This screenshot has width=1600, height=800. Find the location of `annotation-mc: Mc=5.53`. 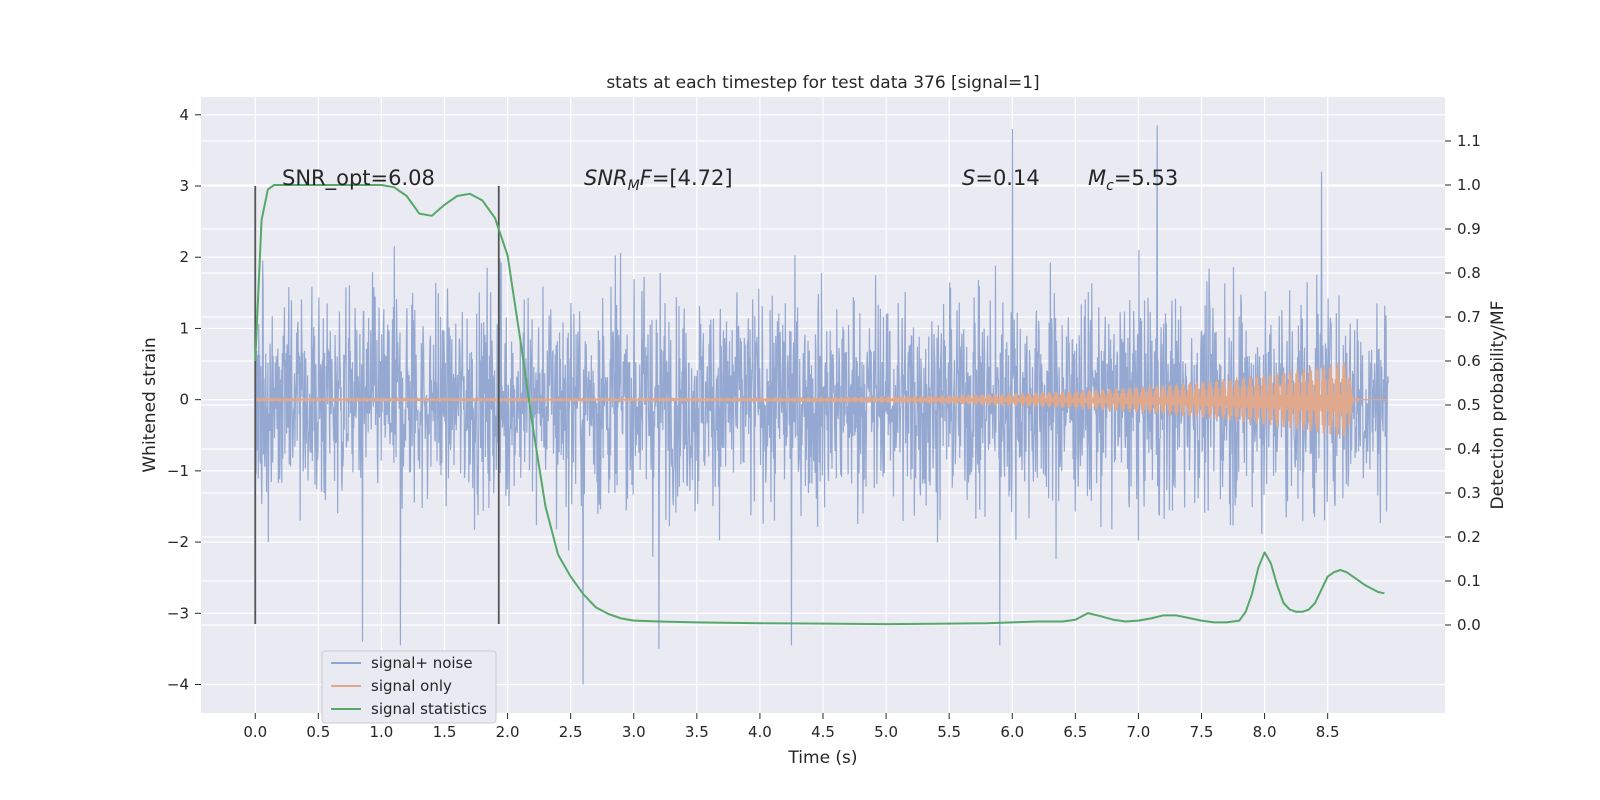

annotation-mc: Mc=5.53 is located at coordinates (1133, 180).